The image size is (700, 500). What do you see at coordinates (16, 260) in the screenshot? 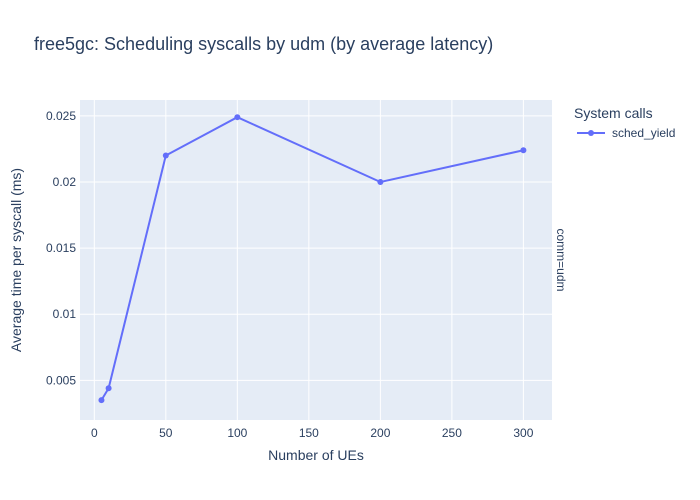
I see `y-axis-title: Average time per syscall (ms)` at bounding box center [16, 260].